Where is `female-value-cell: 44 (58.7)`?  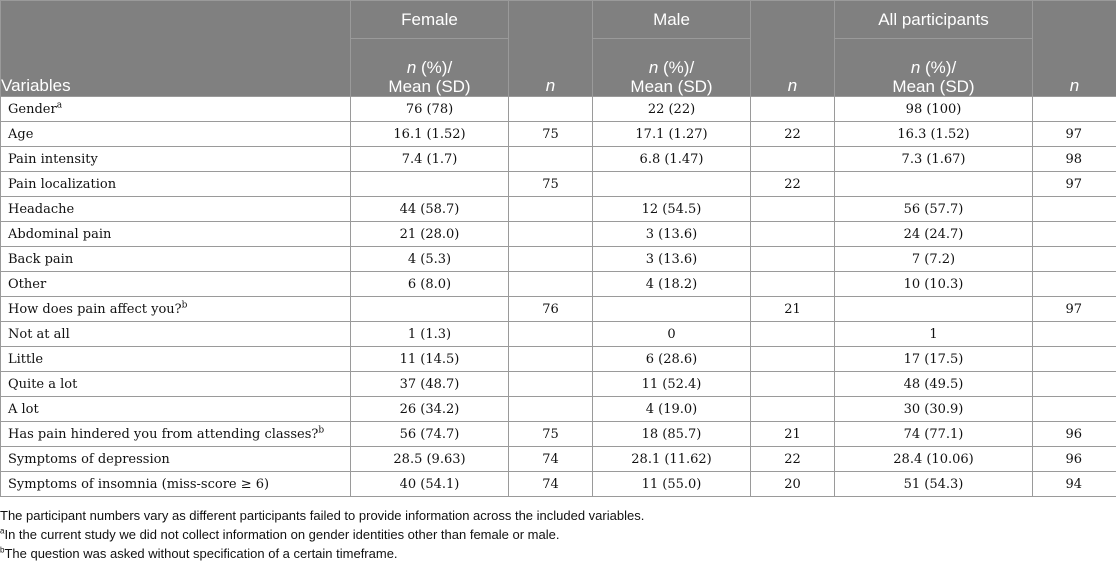
female-value-cell: 44 (58.7) is located at coordinates (429, 209).